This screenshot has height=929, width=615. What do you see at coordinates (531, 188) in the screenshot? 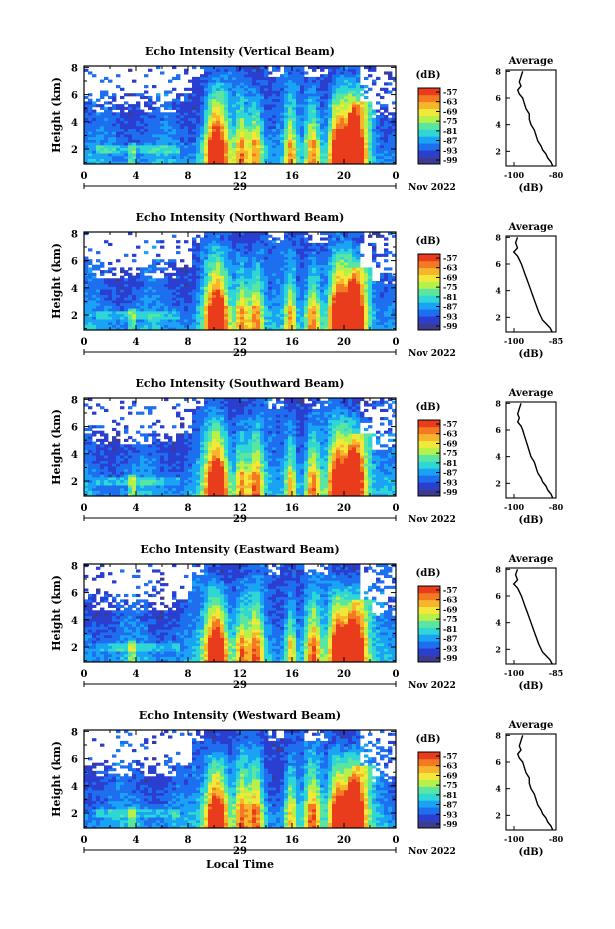
I see `profile-x-label: (dB)` at bounding box center [531, 188].